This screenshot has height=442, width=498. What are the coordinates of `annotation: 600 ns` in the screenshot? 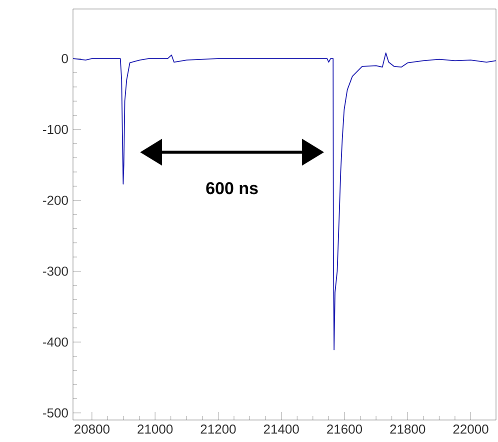 It's located at (232, 188).